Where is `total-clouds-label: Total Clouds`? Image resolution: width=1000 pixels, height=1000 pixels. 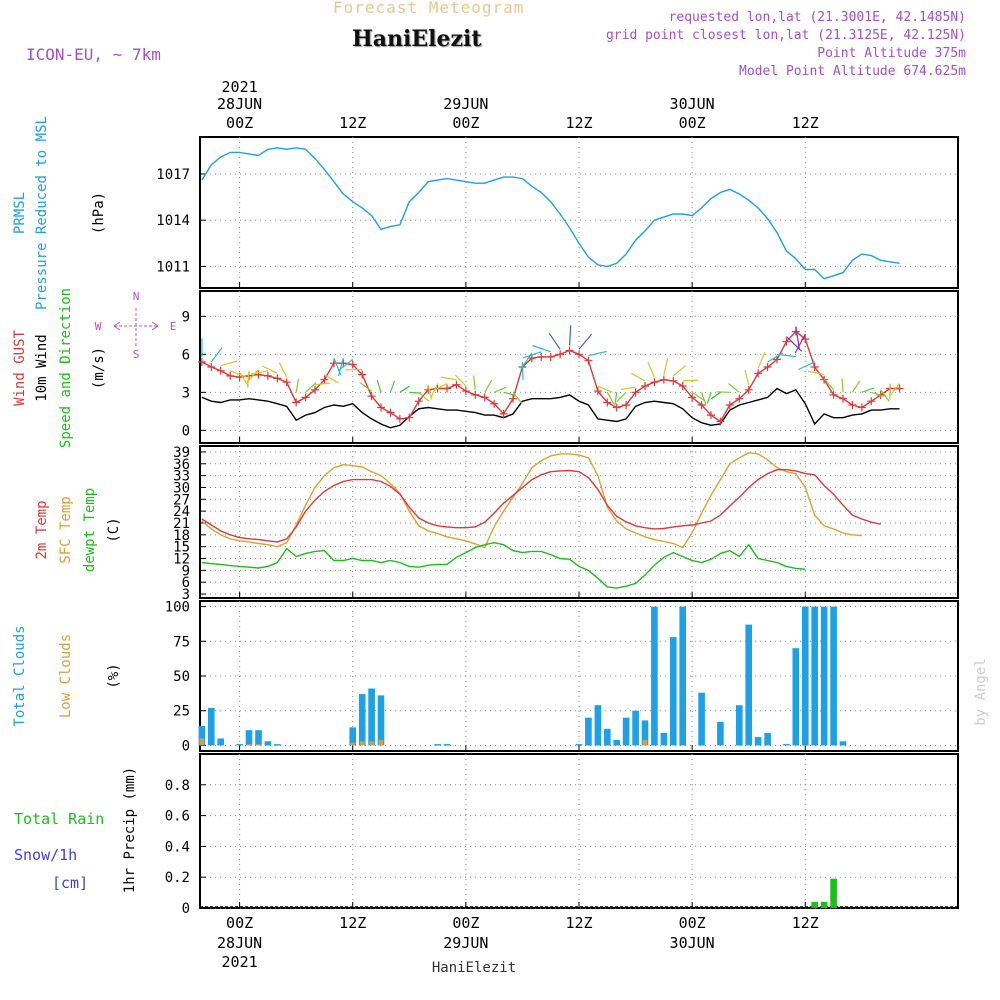
total-clouds-label: Total Clouds is located at coordinates (20, 675).